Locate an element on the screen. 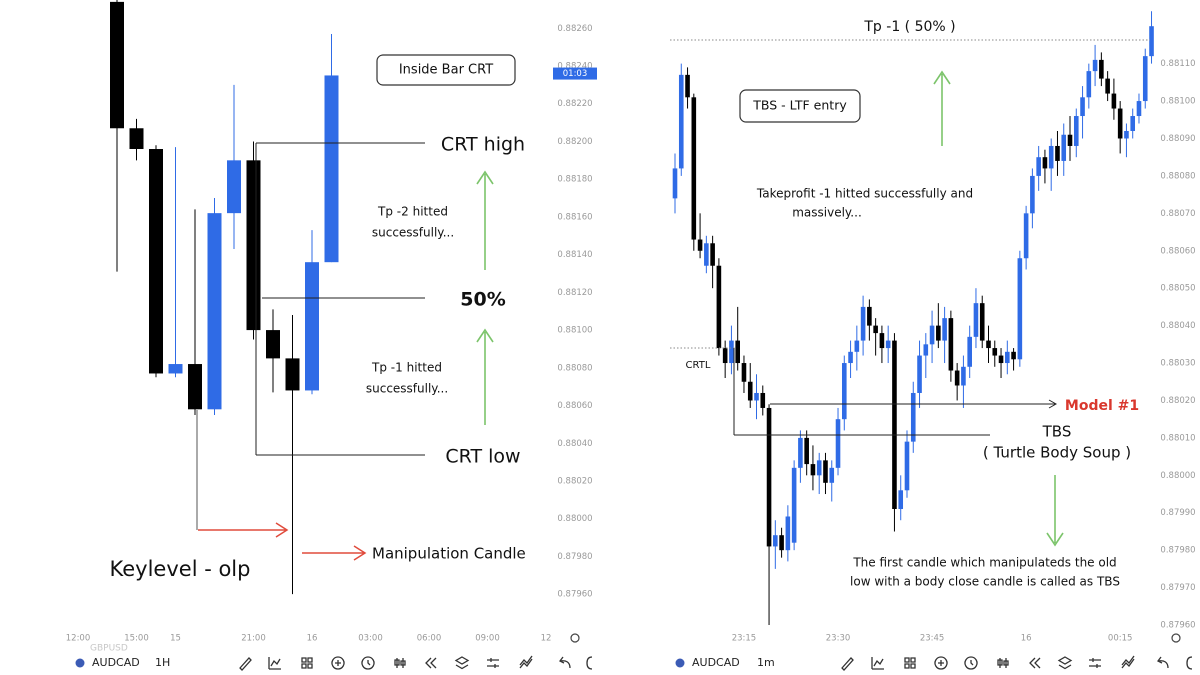  y-tick-label: 0.88070 is located at coordinates (1177, 214).